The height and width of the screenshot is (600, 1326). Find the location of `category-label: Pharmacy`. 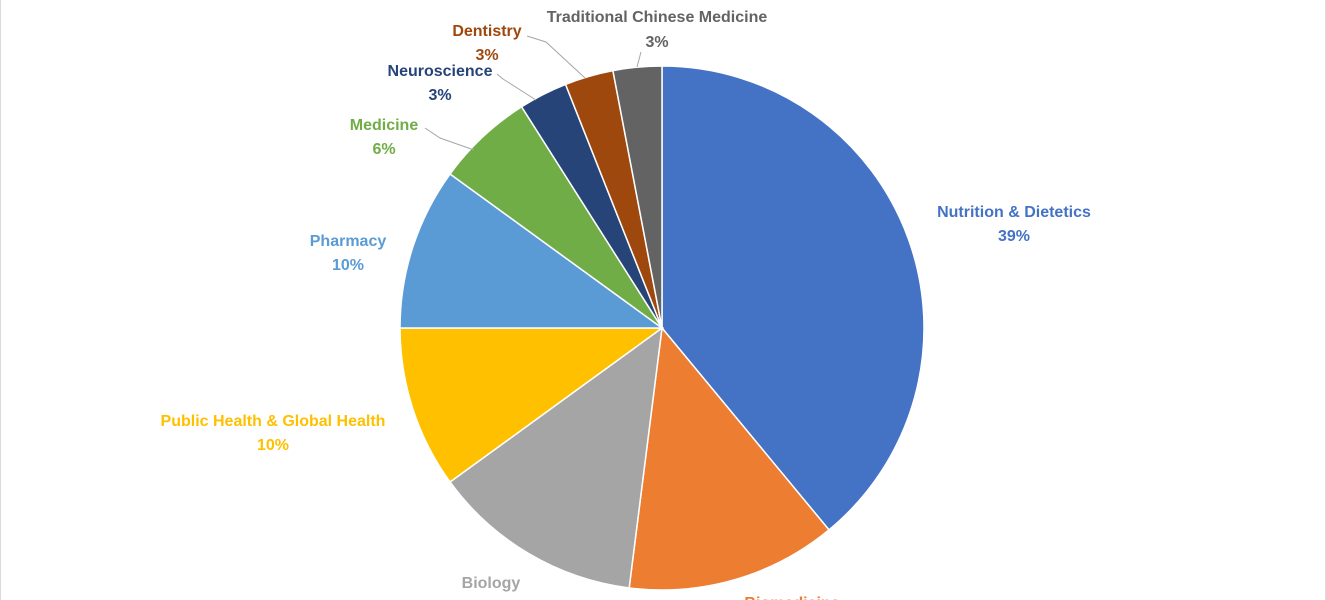

category-label: Pharmacy is located at coordinates (348, 241).